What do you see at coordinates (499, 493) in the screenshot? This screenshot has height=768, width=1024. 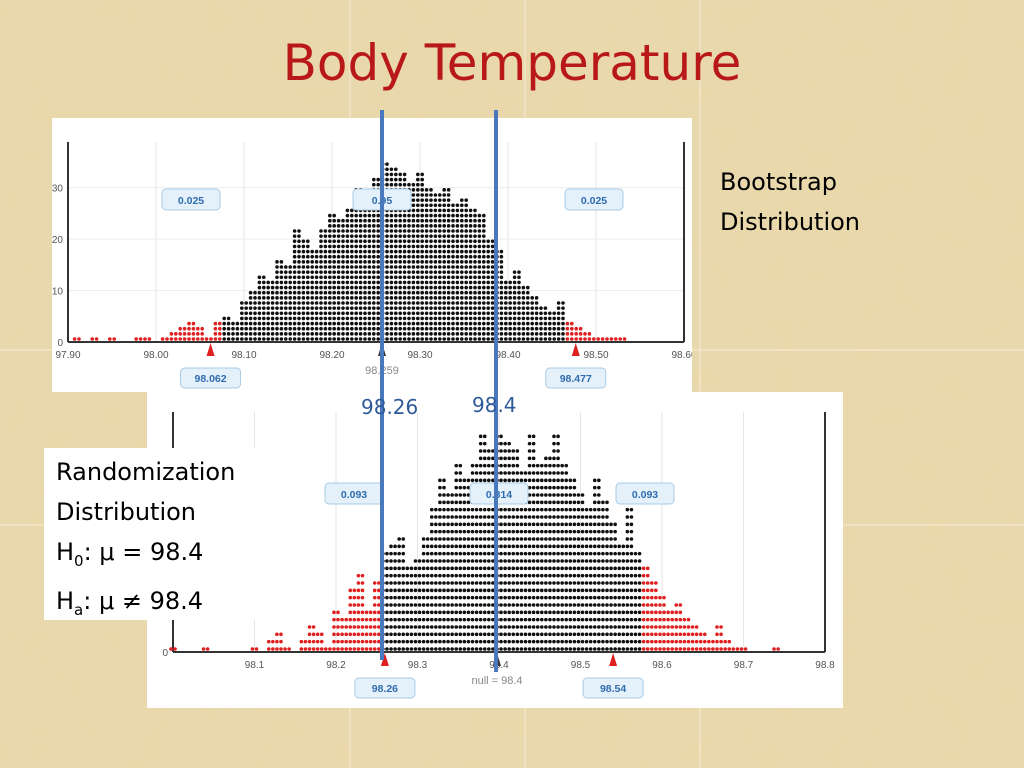 I see `proportion-badge-middle` at bounding box center [499, 493].